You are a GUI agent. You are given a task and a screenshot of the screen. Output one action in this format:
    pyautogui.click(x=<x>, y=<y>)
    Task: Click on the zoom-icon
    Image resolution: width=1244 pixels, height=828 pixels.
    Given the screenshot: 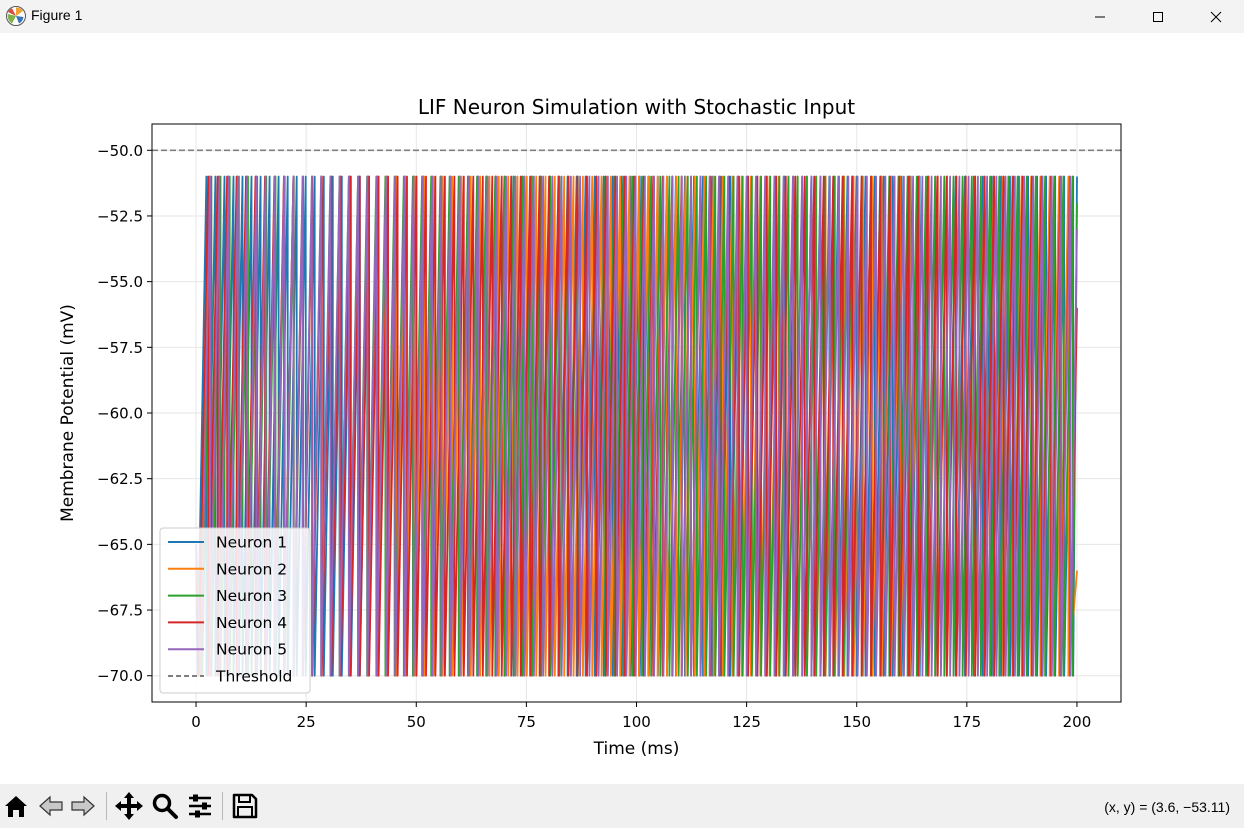 What is the action you would take?
    pyautogui.click(x=165, y=806)
    